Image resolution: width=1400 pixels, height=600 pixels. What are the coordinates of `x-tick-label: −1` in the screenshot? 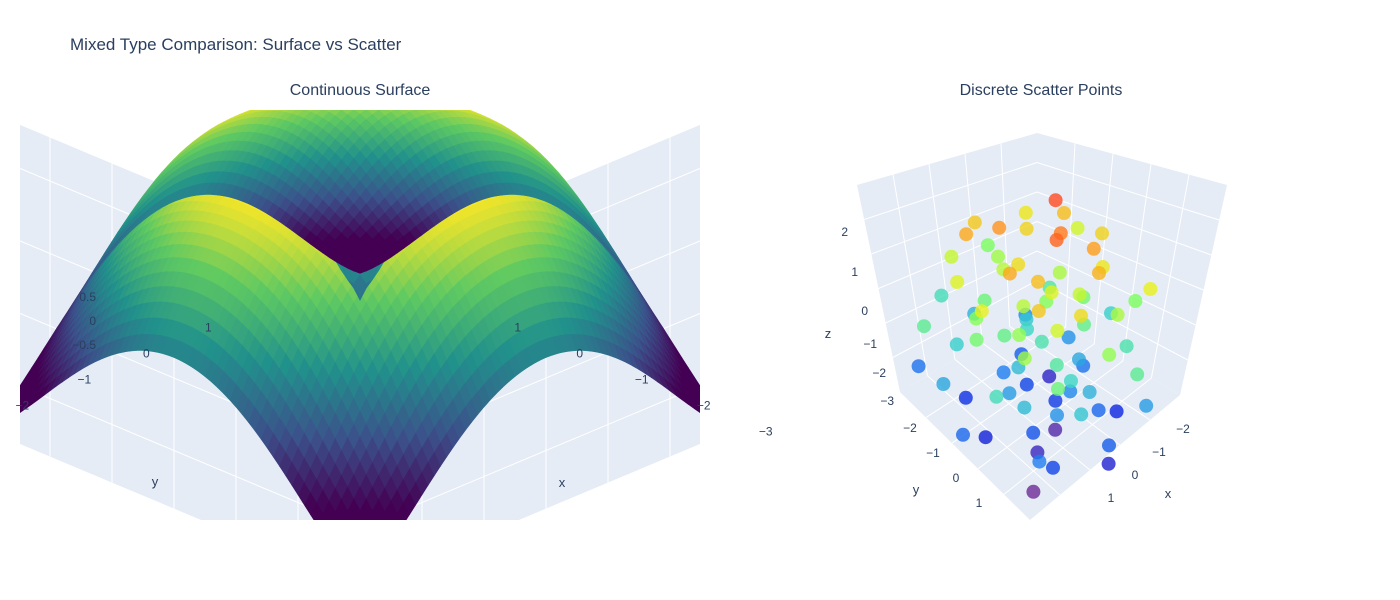 It's located at (642, 379).